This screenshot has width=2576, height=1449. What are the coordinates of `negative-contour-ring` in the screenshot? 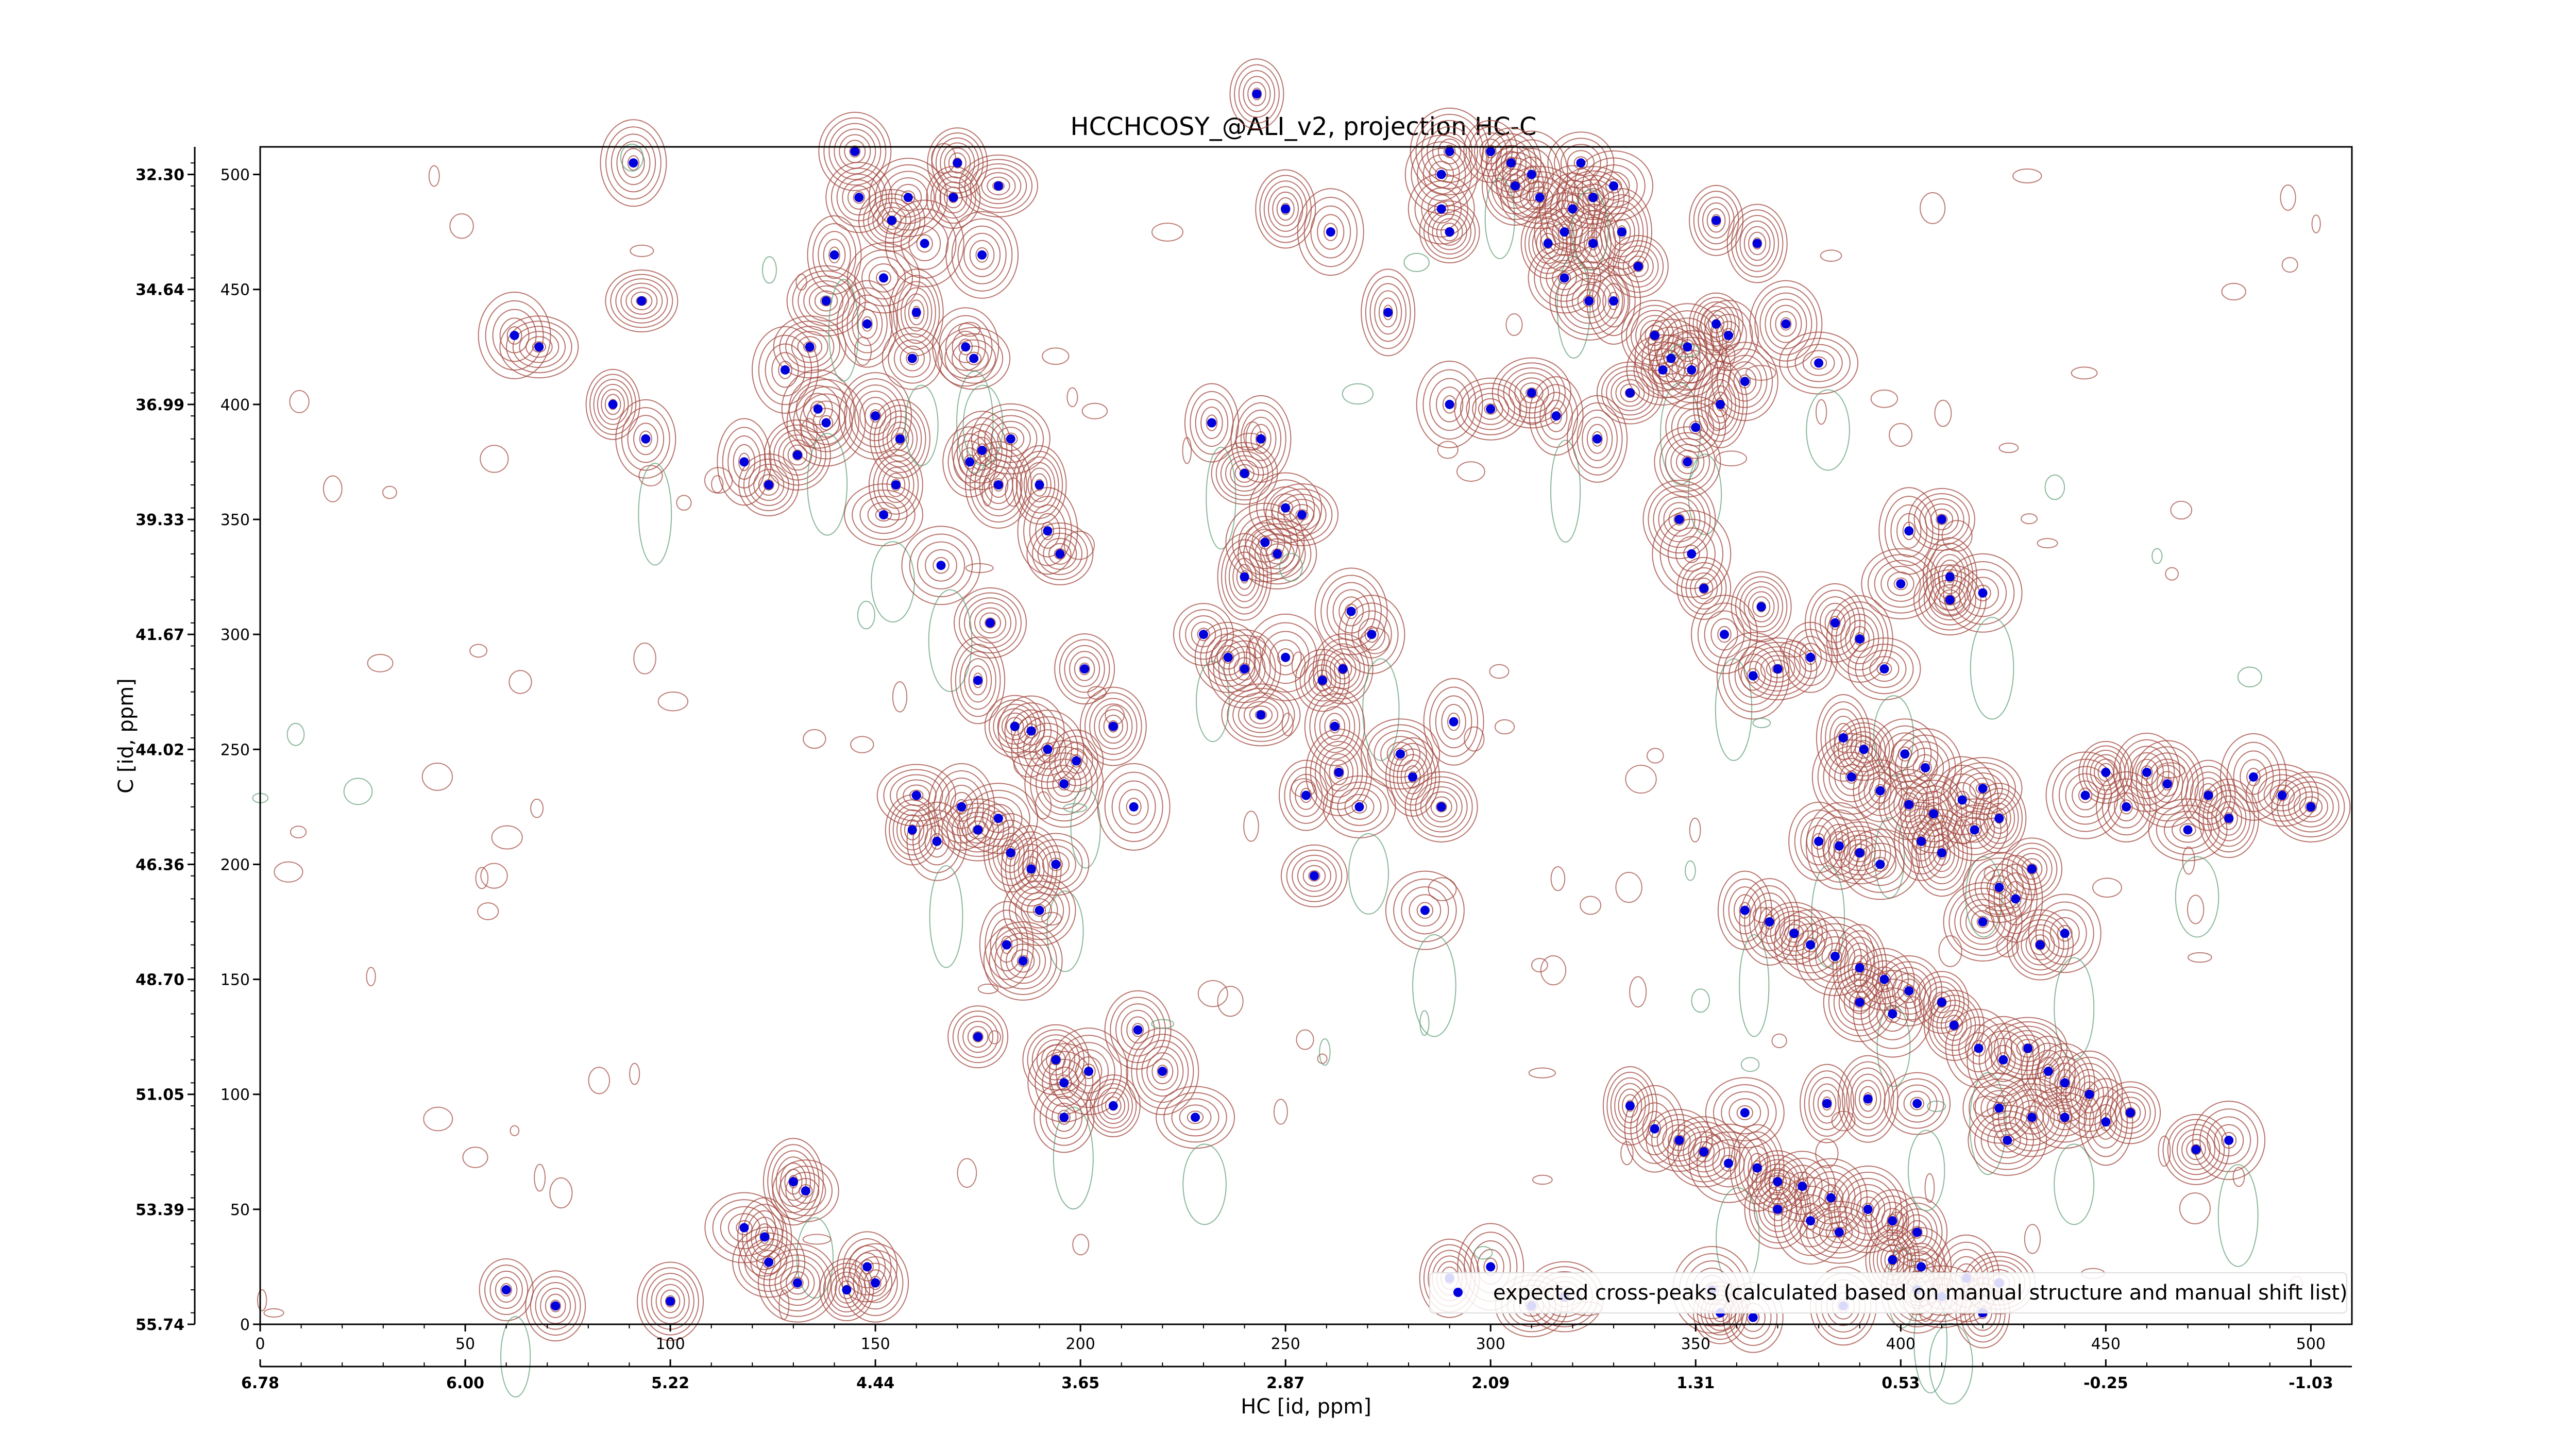 It's located at (1065, 931).